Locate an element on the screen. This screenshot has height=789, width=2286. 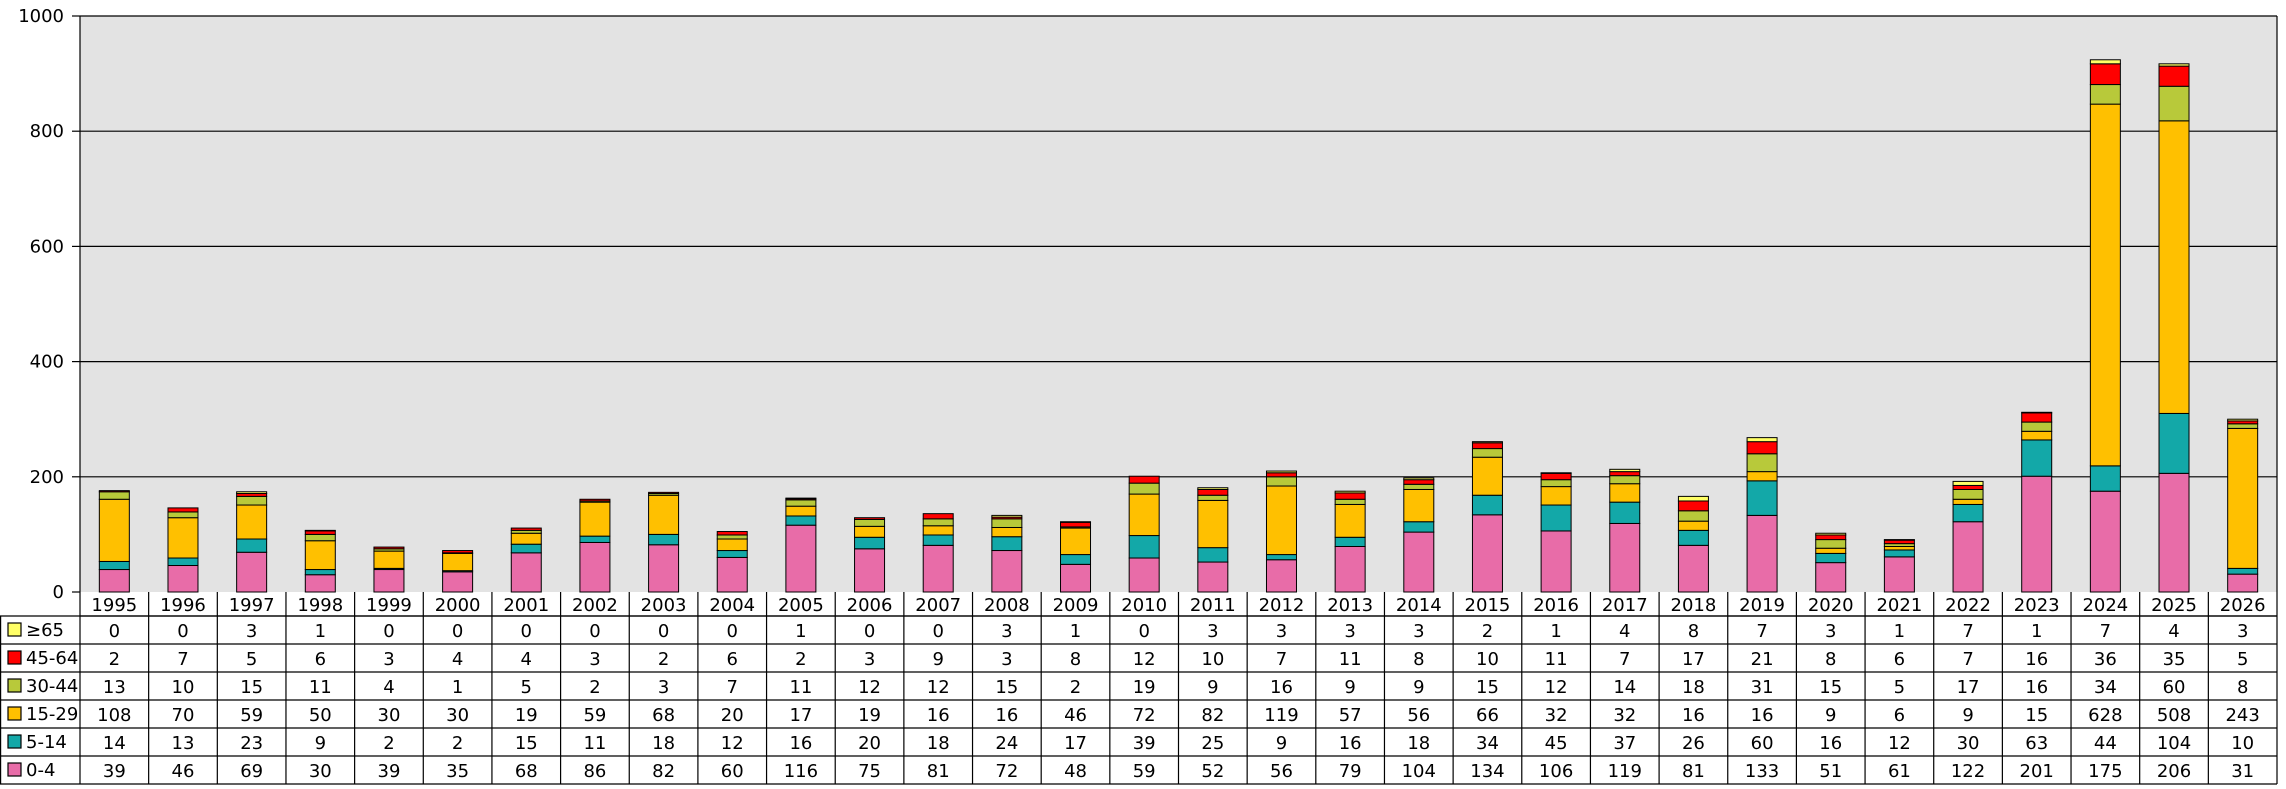
table-cell-2007: 9 is located at coordinates (937, 659).